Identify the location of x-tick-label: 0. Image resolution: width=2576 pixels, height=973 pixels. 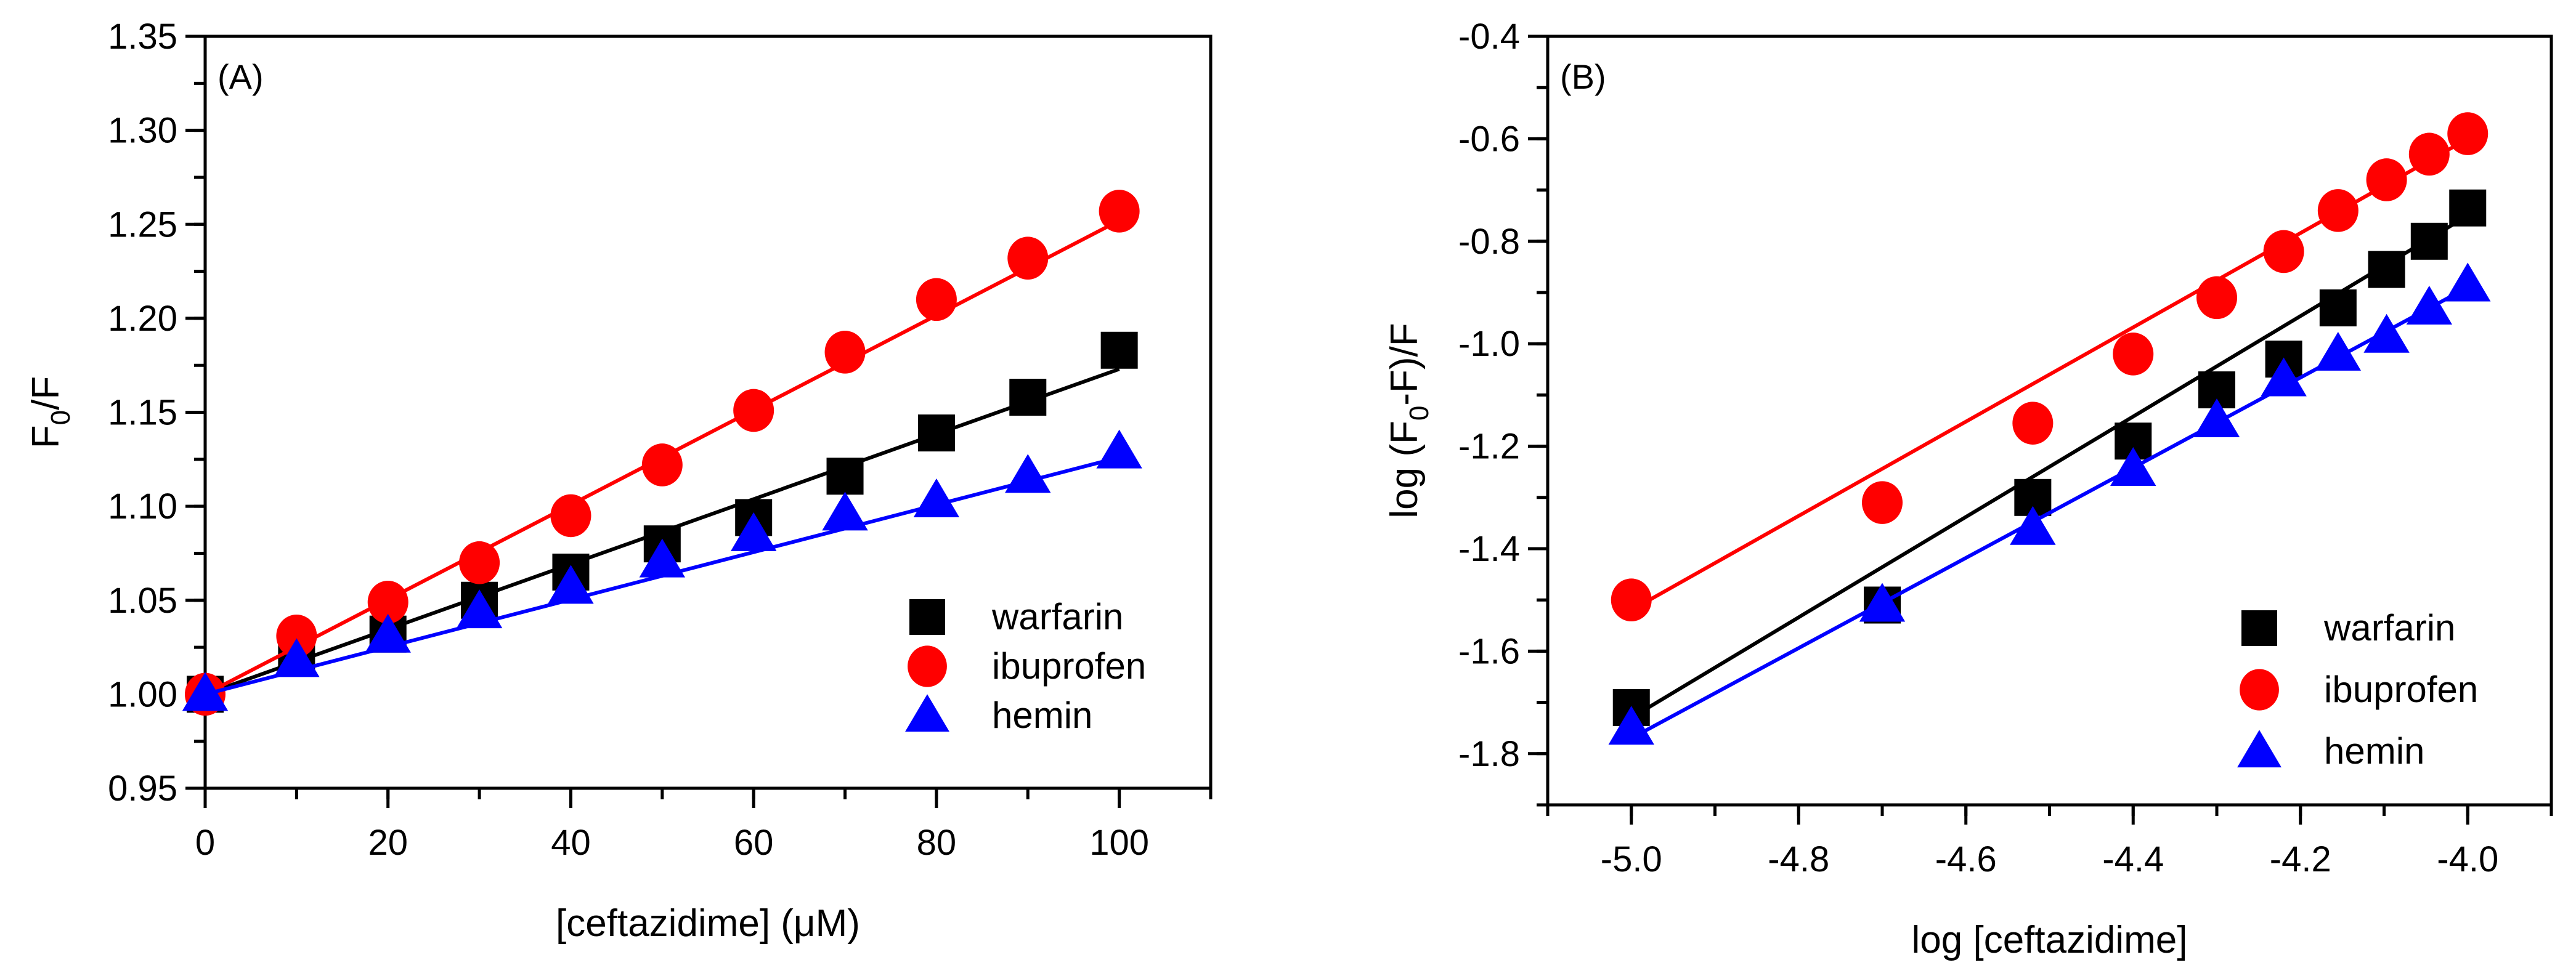
(205, 843).